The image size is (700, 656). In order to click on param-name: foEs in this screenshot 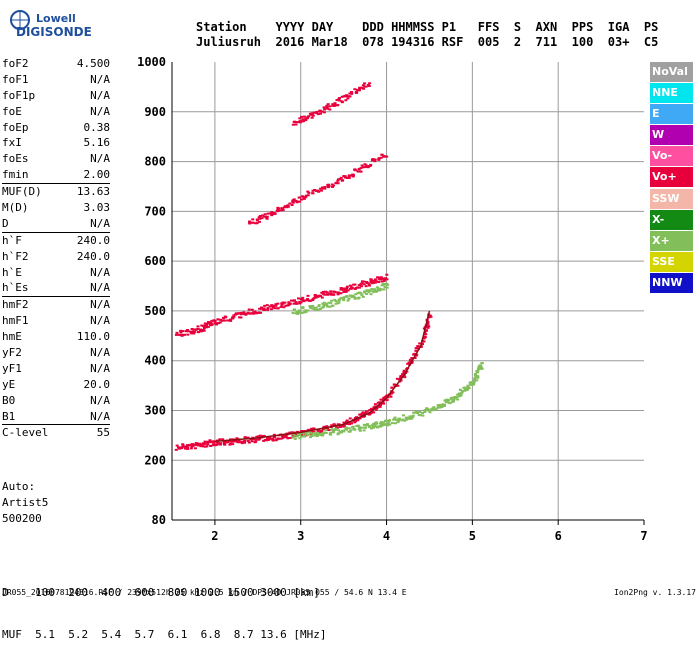, I will do `click(15, 159)`.